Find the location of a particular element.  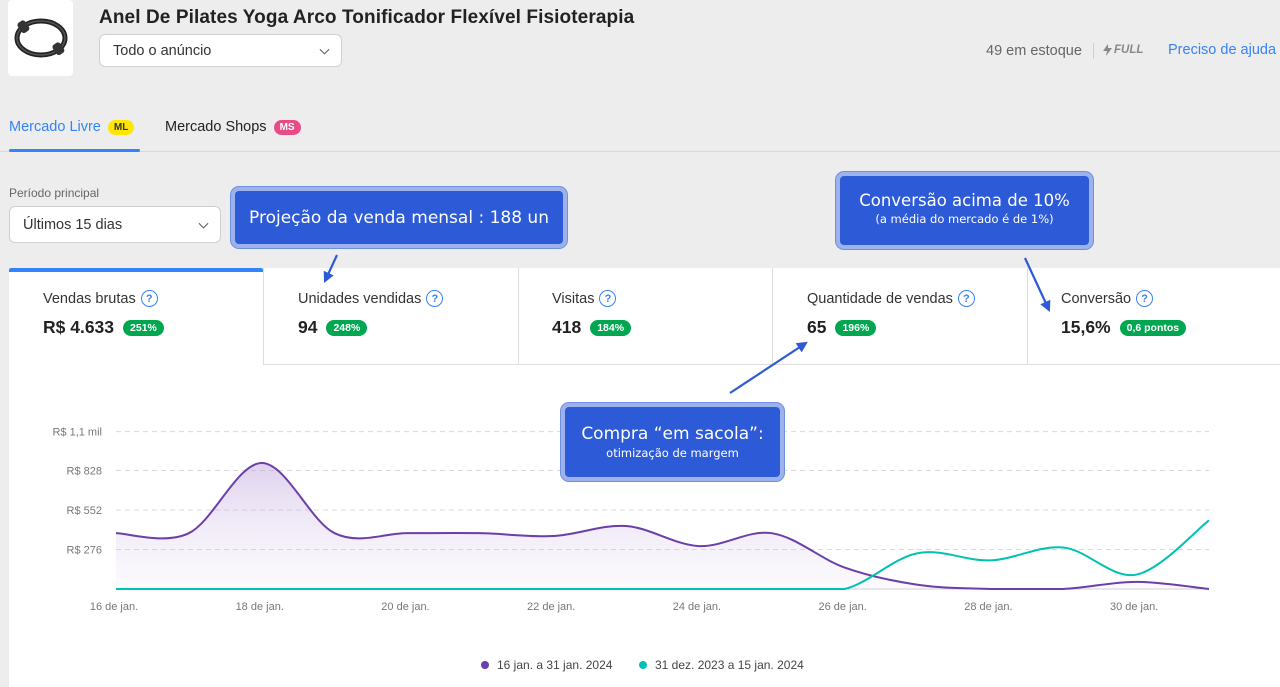

metric-card-units-sold: Unidades vendidas? 94 248% is located at coordinates (390, 316).